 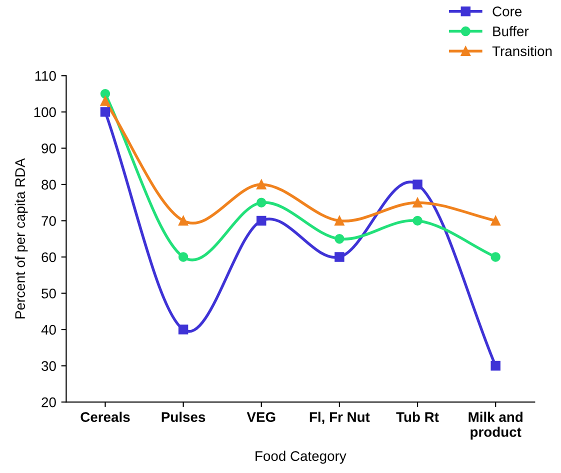 What do you see at coordinates (495, 426) in the screenshot?
I see `x-tick-label: Milk and product` at bounding box center [495, 426].